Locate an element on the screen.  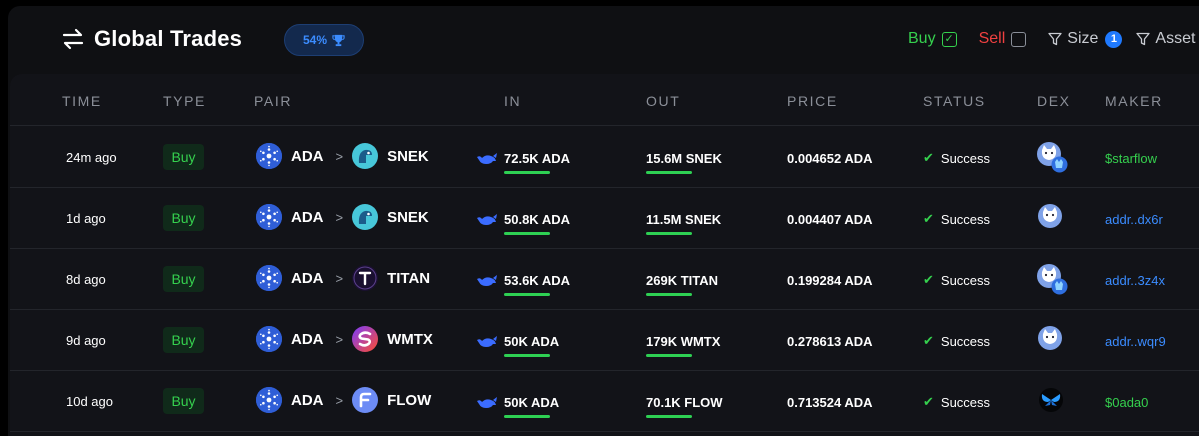
butterfly-dex-icon is located at coordinates (1052, 401).